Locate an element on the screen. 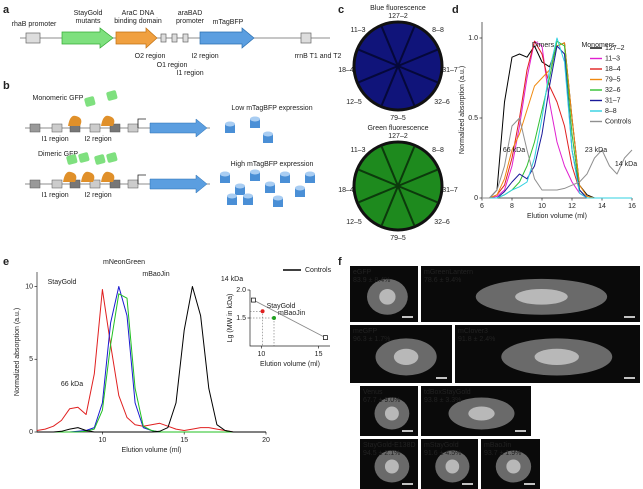  image-value: 93.8 ± 3.3% is located at coordinates (442, 400).